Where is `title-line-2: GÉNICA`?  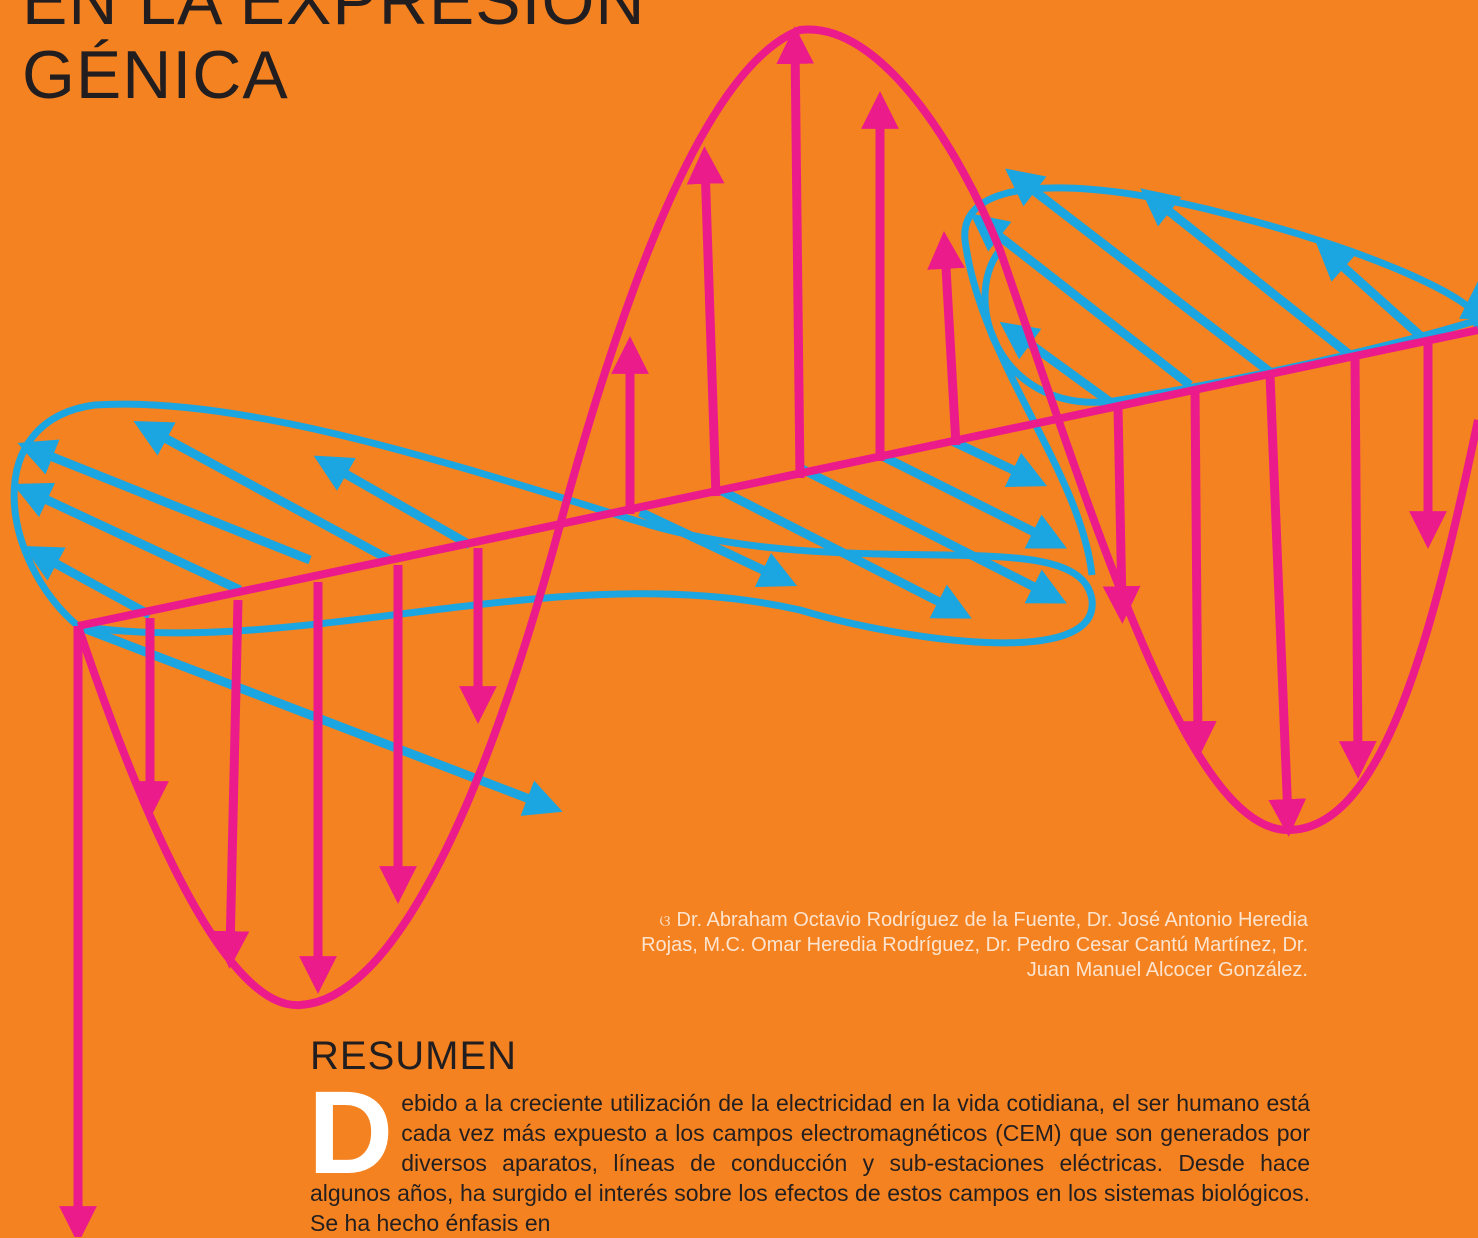
title-line-2: GÉNICA is located at coordinates (155, 75).